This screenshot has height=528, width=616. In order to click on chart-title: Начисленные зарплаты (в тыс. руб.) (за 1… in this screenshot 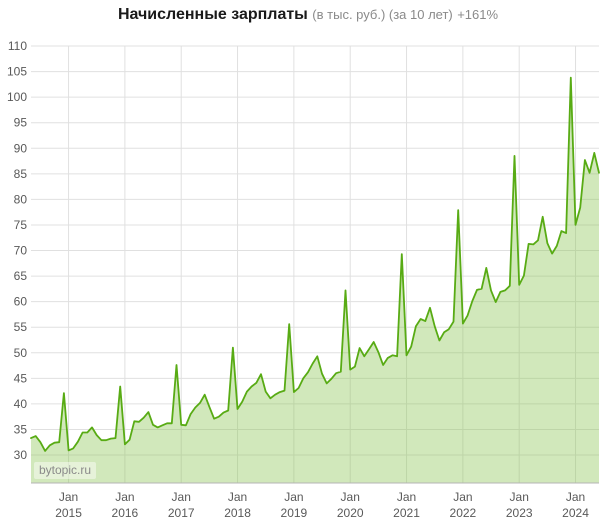, I will do `click(308, 15)`.